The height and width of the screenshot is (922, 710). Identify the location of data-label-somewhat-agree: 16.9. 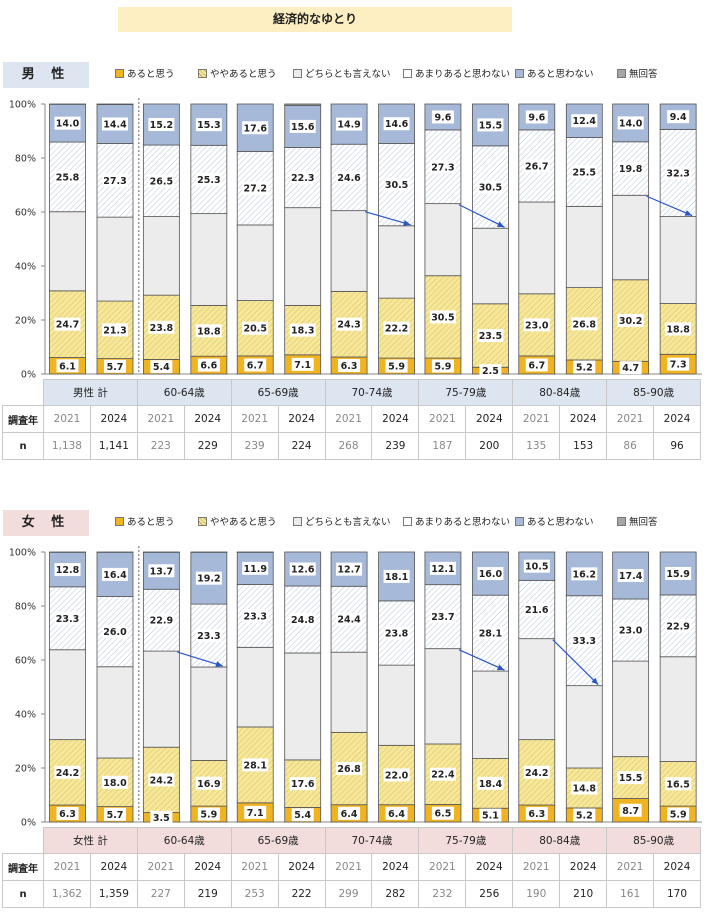
(208, 784).